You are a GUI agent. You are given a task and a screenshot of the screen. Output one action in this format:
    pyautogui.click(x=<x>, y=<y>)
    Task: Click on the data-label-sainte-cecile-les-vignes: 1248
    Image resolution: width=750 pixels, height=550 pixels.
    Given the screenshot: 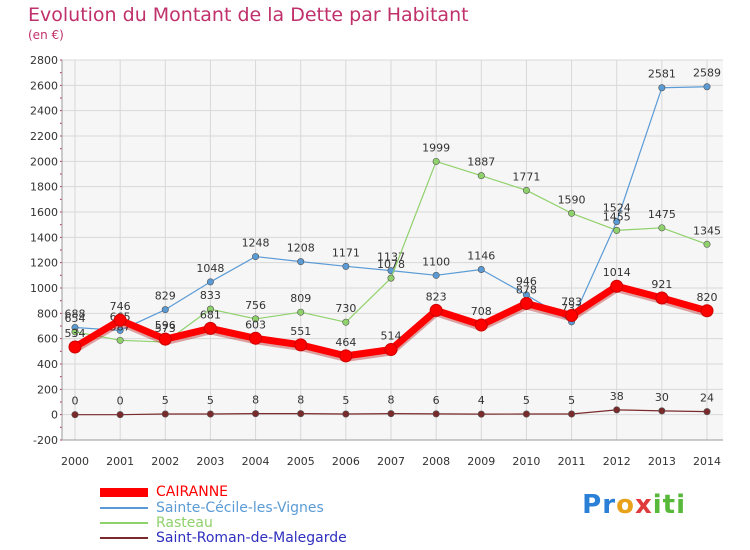 What is the action you would take?
    pyautogui.click(x=256, y=243)
    